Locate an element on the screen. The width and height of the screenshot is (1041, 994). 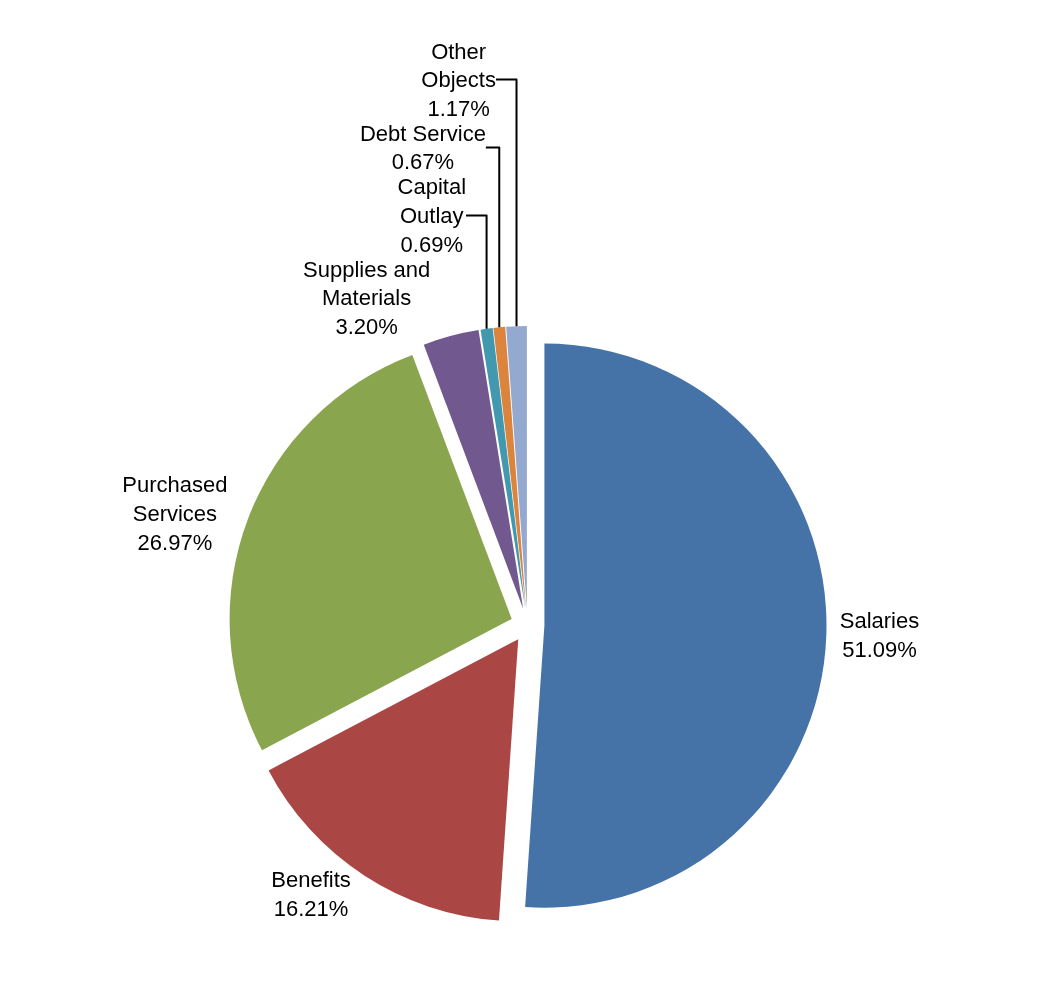
slice-label: Other Objects is located at coordinates (458, 65).